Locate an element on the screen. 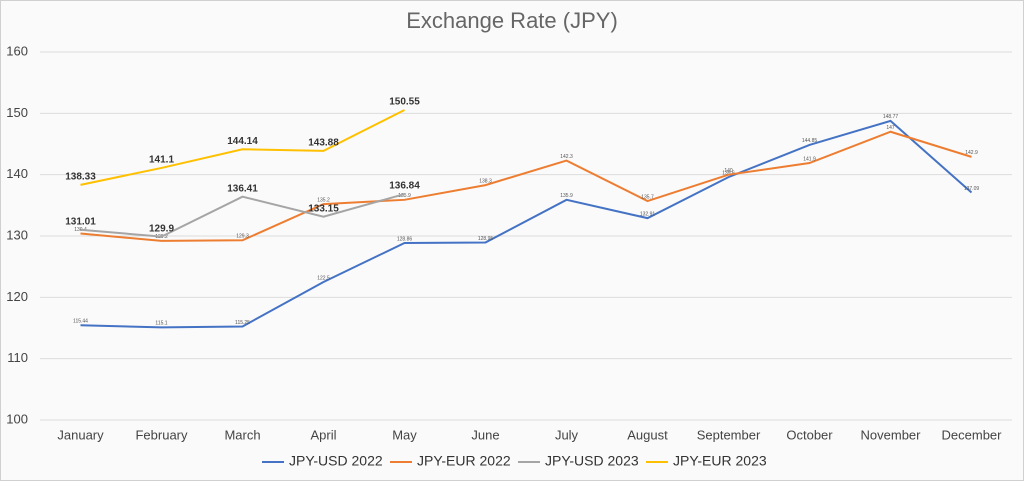 This screenshot has width=1024, height=481. data-label: 115.44 is located at coordinates (80, 322).